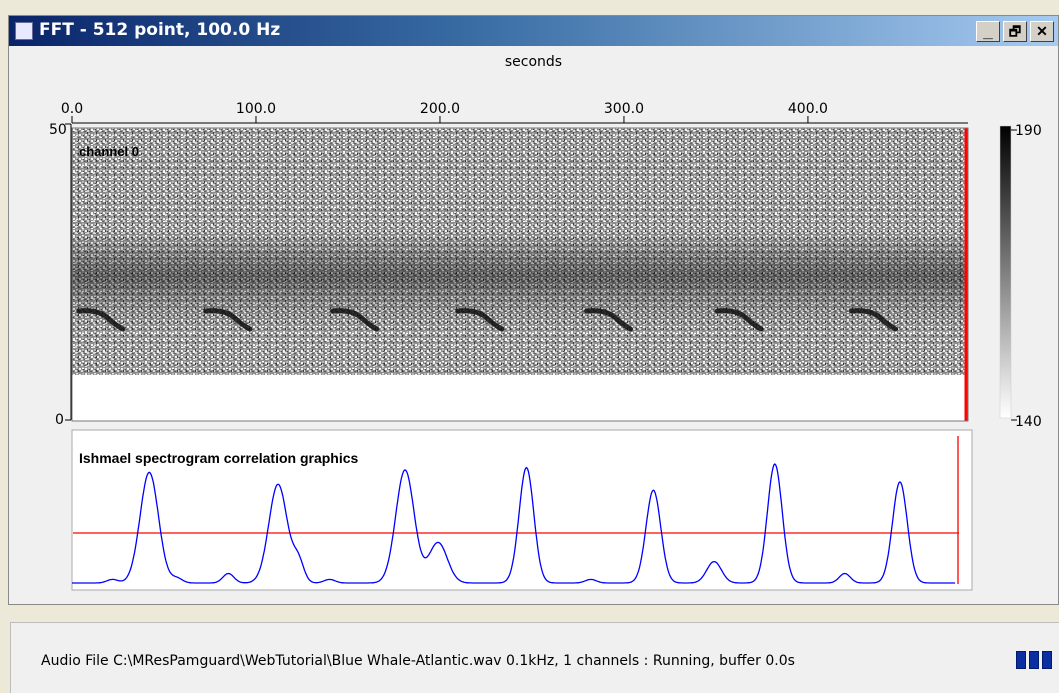  What do you see at coordinates (219, 458) in the screenshot?
I see `detector-label: Ishmael spectrogram correlation graphics` at bounding box center [219, 458].